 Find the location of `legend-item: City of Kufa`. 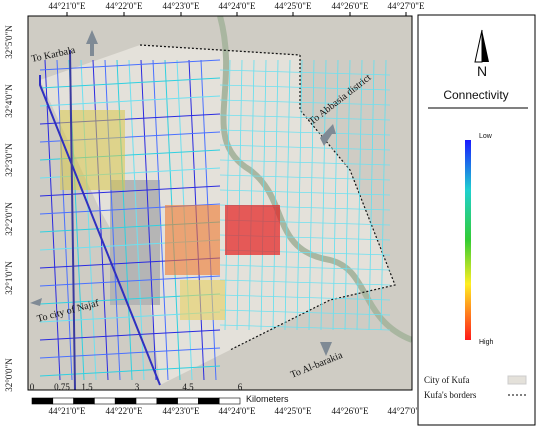

legend-item: City of Kufa is located at coordinates (447, 380).